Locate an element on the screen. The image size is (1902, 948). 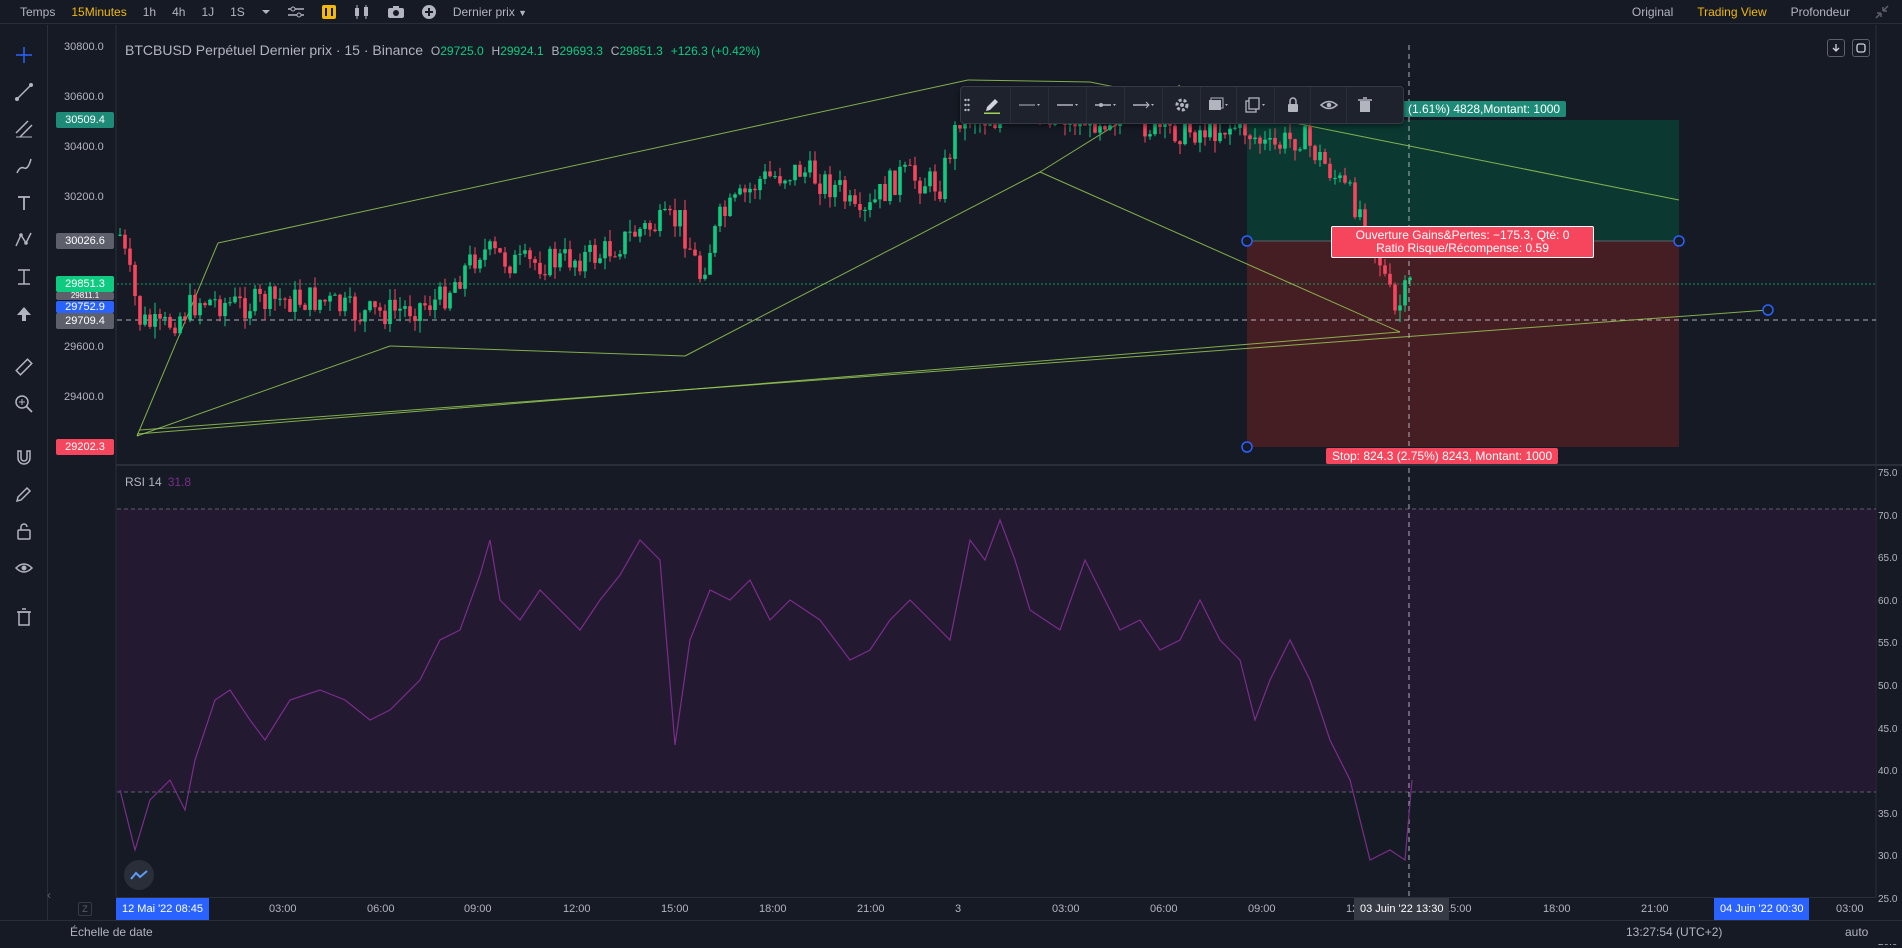
interval-15m: 15Minutes is located at coordinates (99, 11).